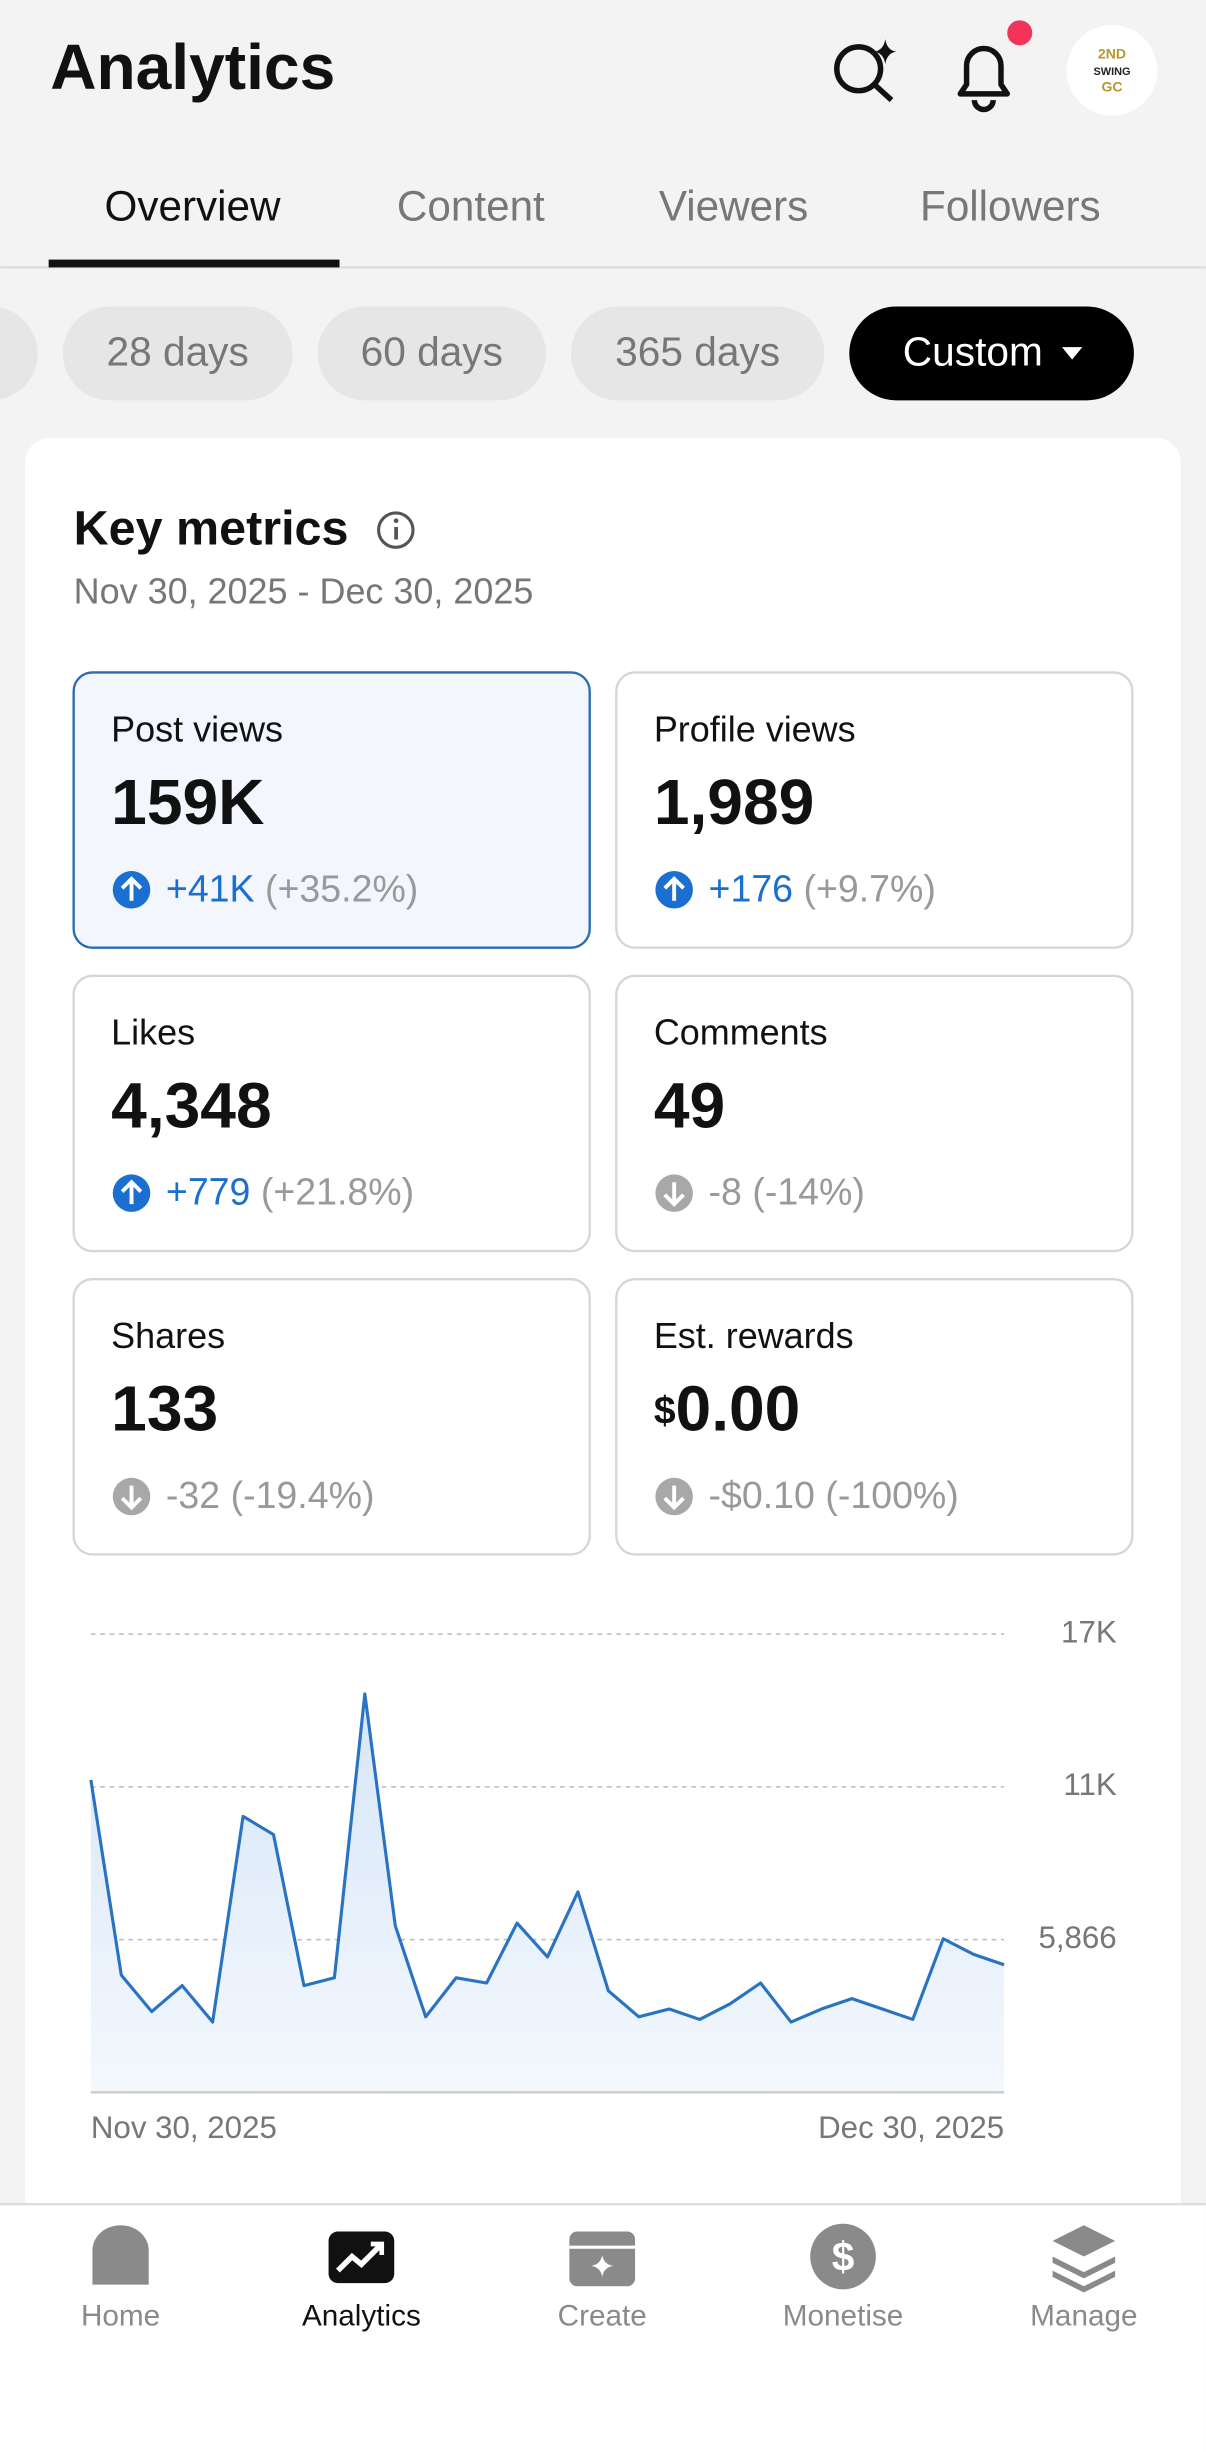 This screenshot has height=2452, width=1206. I want to click on avatar-text: GC, so click(1111, 86).